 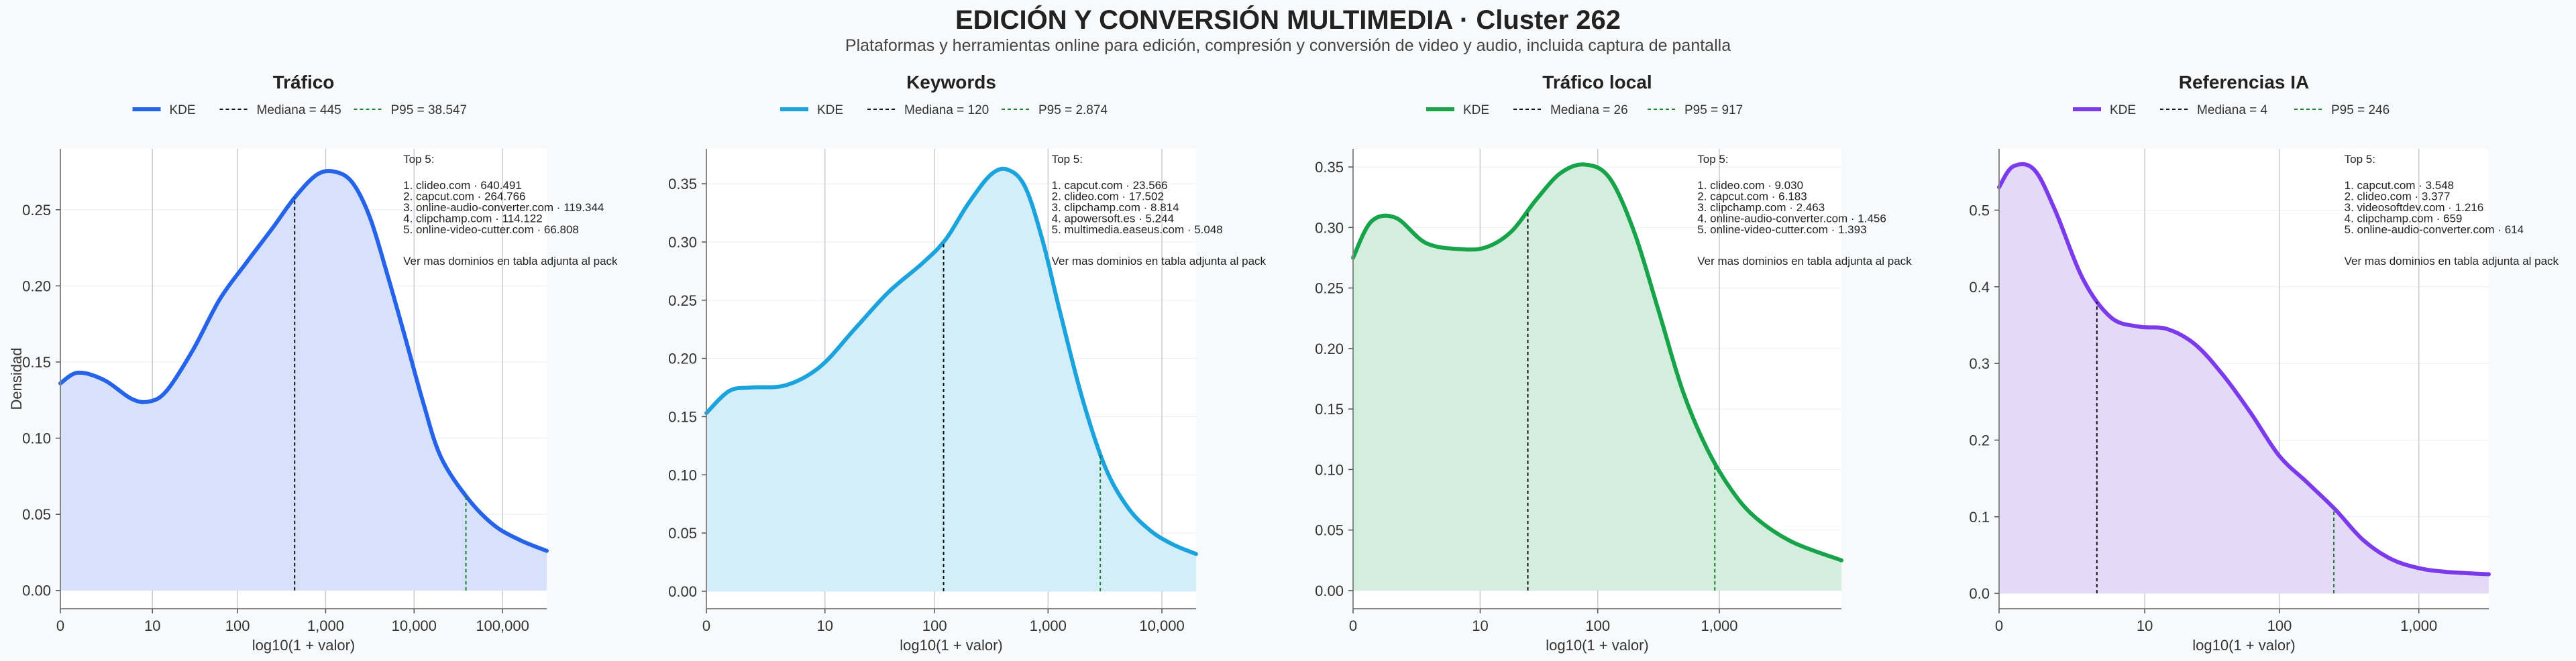 I want to click on top5-item: 4. apowersoft.es · 5.244, so click(x=1113, y=219).